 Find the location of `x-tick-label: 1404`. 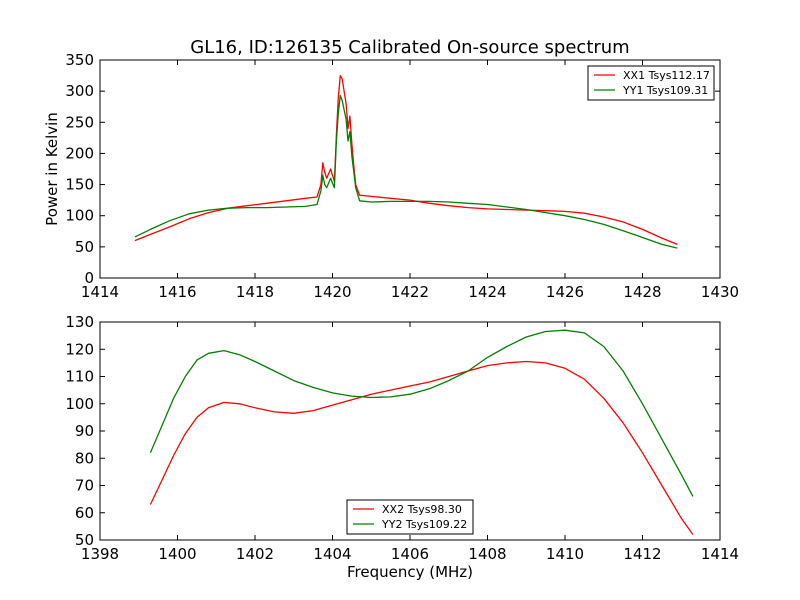

x-tick-label: 1404 is located at coordinates (332, 554).